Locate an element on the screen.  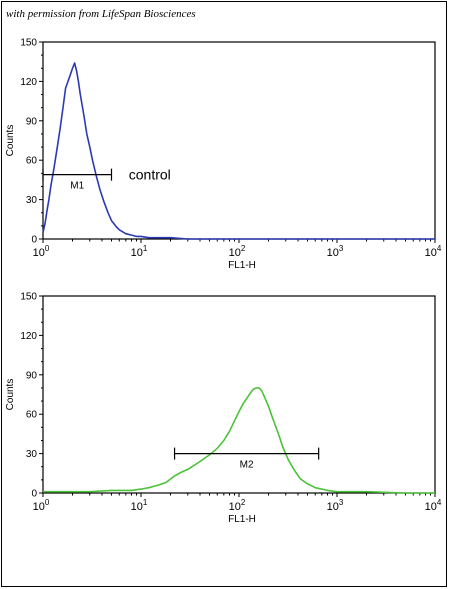
gate-label: M2 is located at coordinates (247, 465).